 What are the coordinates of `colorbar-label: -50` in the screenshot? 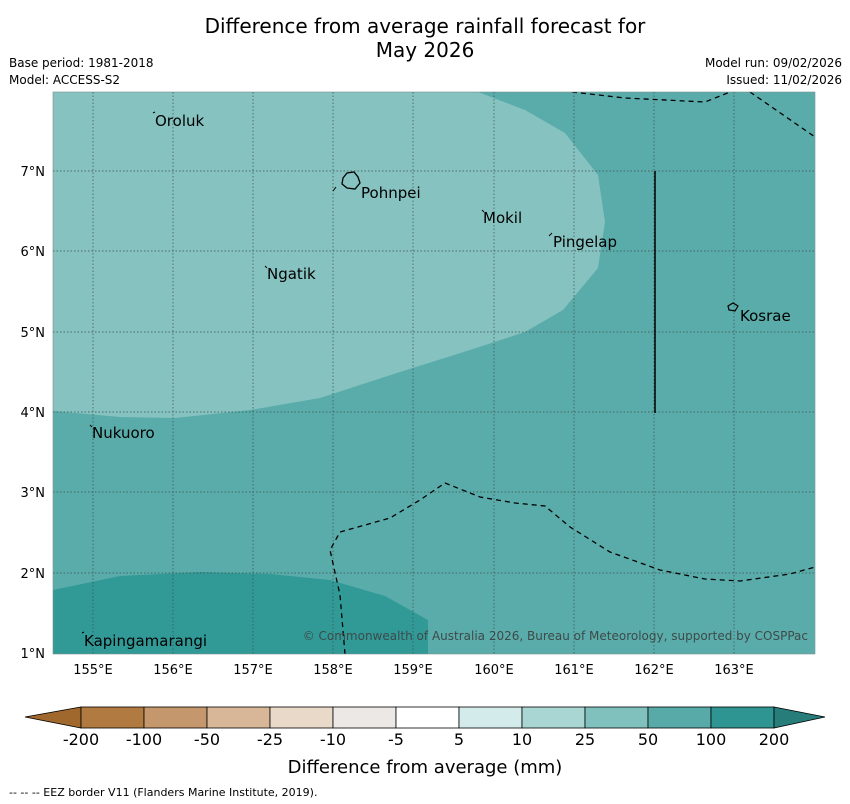 It's located at (207, 739).